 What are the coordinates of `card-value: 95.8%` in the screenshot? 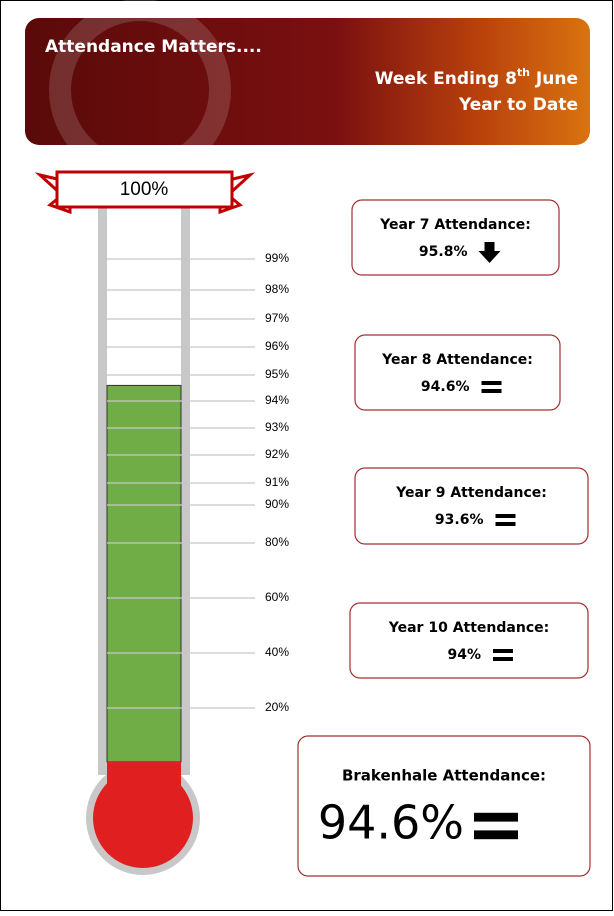 It's located at (443, 252).